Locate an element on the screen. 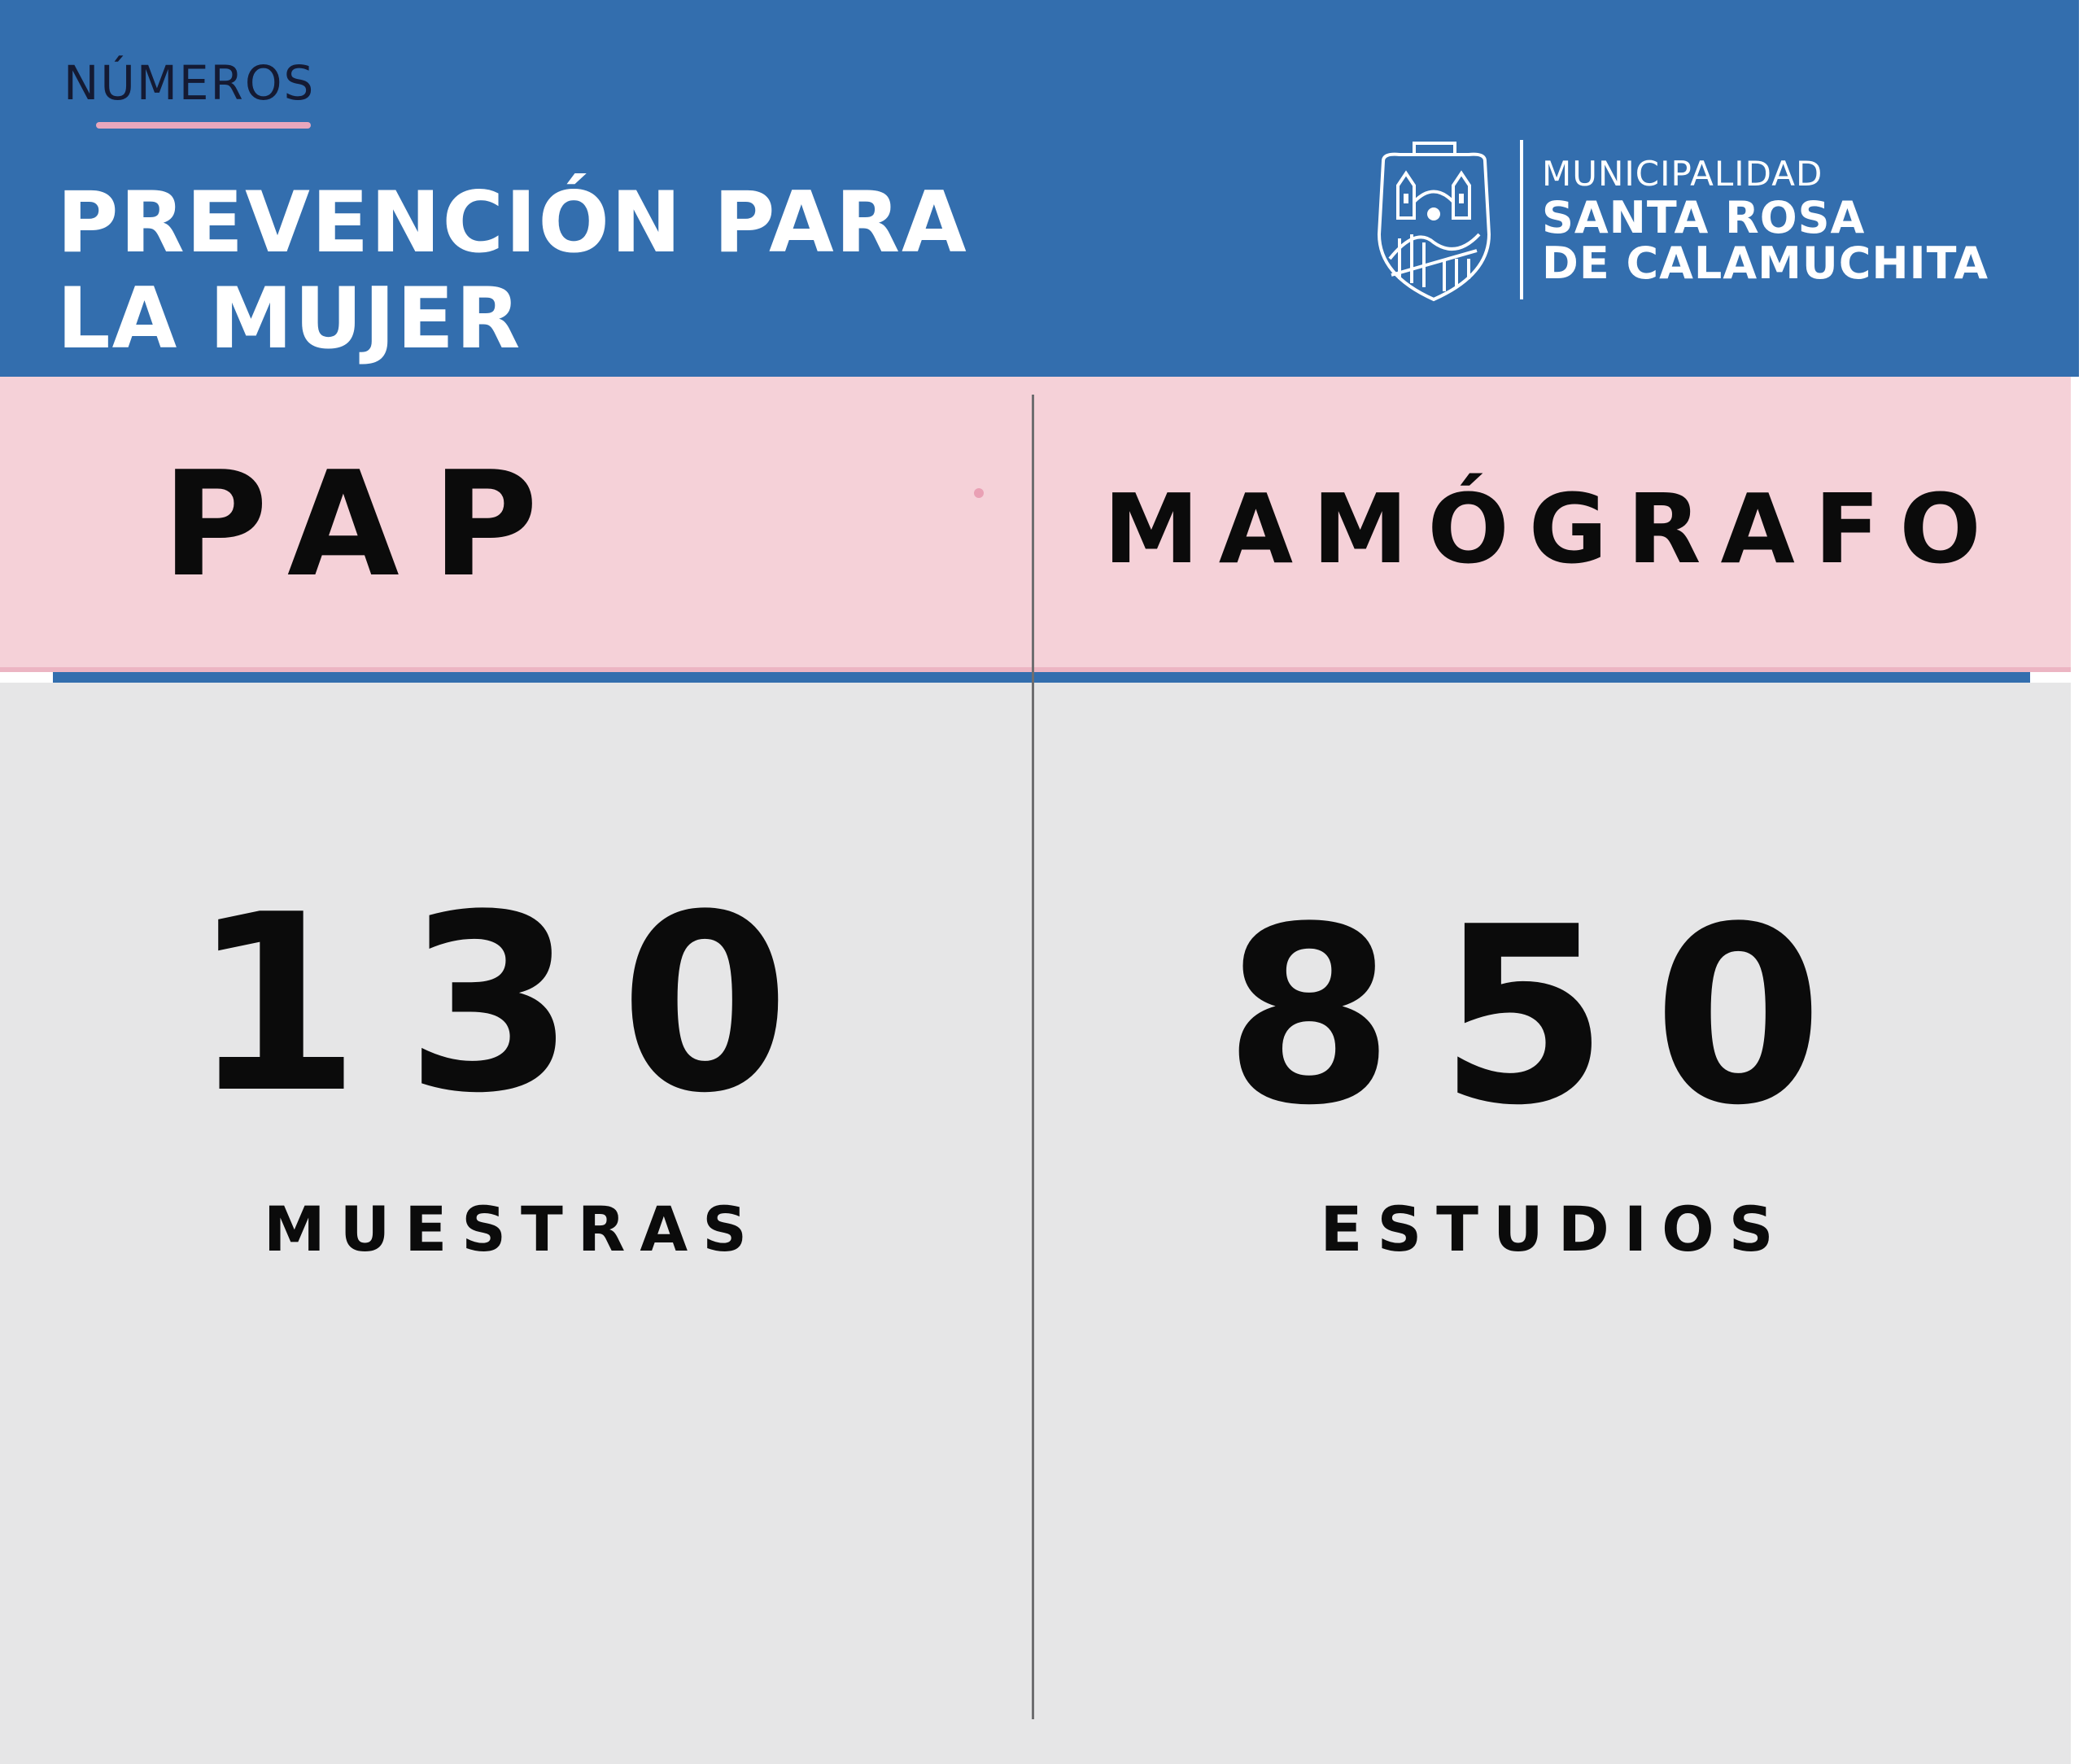 This screenshot has height=1764, width=2083. municipality-line-1: MUNICIPALIDAD is located at coordinates (1682, 174).